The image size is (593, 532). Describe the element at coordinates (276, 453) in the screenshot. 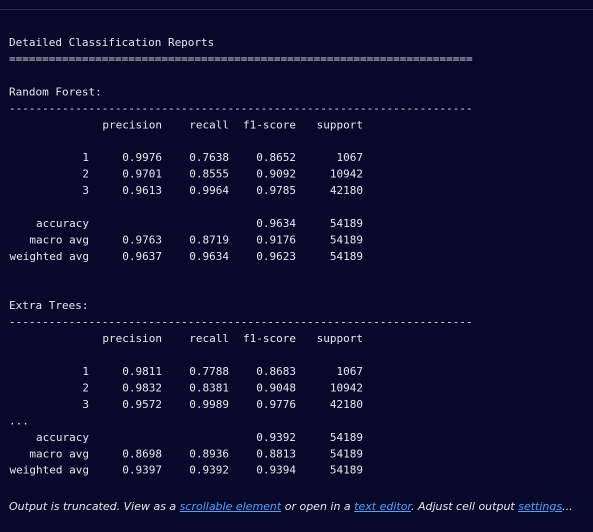

I see `cell-value: 0.8813` at that location.